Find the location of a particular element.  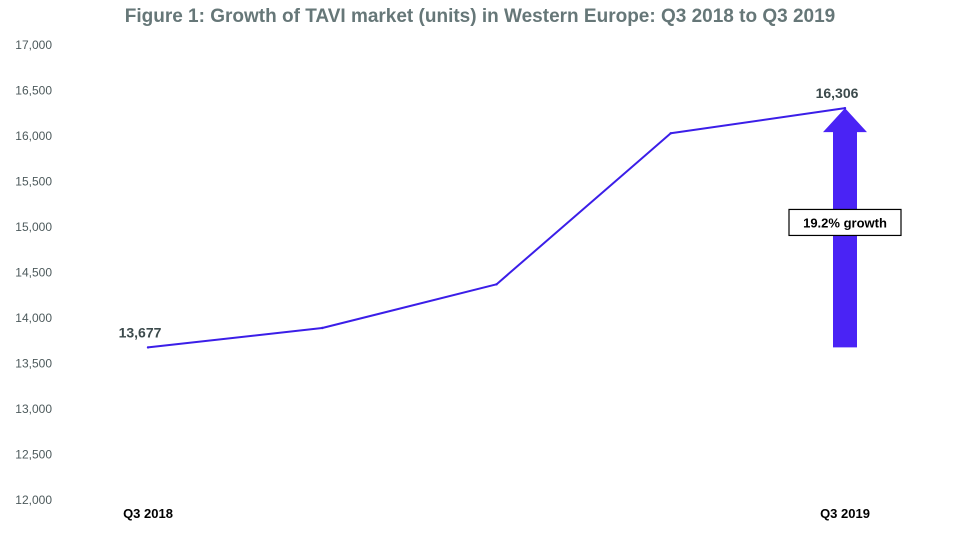

y-tick-label: 14,500 is located at coordinates (33, 273).